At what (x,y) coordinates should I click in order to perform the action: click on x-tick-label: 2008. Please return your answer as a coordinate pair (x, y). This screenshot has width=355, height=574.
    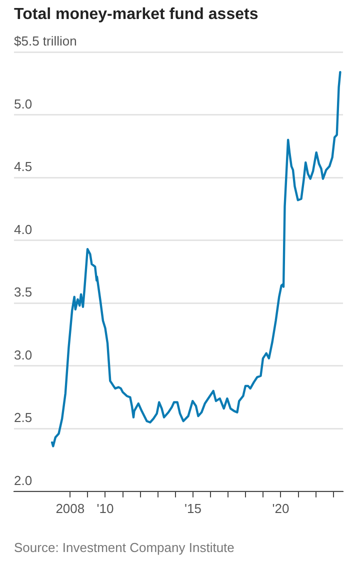
    Looking at the image, I should click on (70, 508).